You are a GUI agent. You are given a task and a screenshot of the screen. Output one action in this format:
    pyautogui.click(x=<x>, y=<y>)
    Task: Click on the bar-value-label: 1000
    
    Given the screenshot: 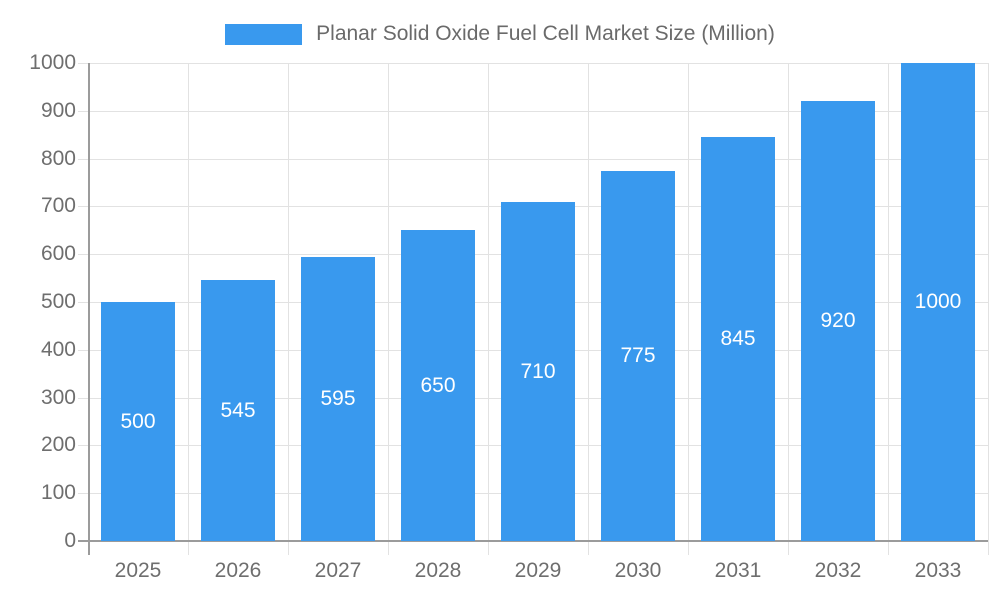 What is the action you would take?
    pyautogui.click(x=938, y=301)
    